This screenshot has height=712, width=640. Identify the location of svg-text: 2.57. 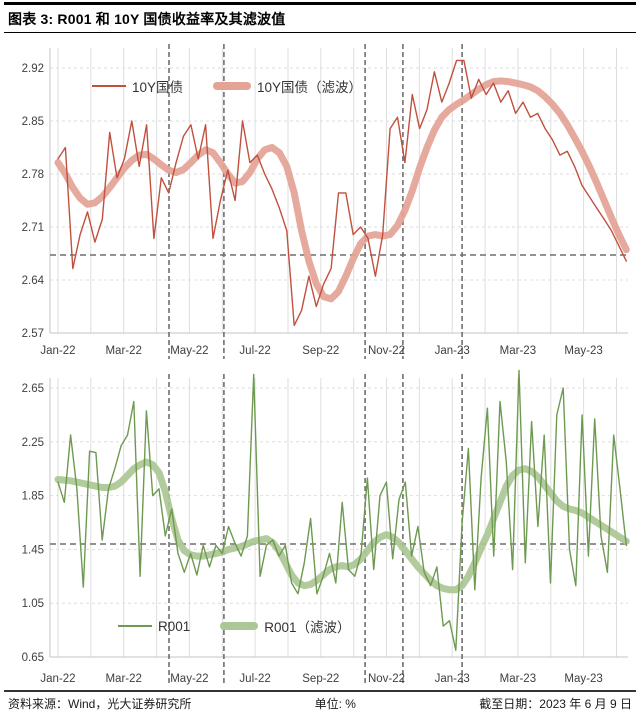
(33, 334).